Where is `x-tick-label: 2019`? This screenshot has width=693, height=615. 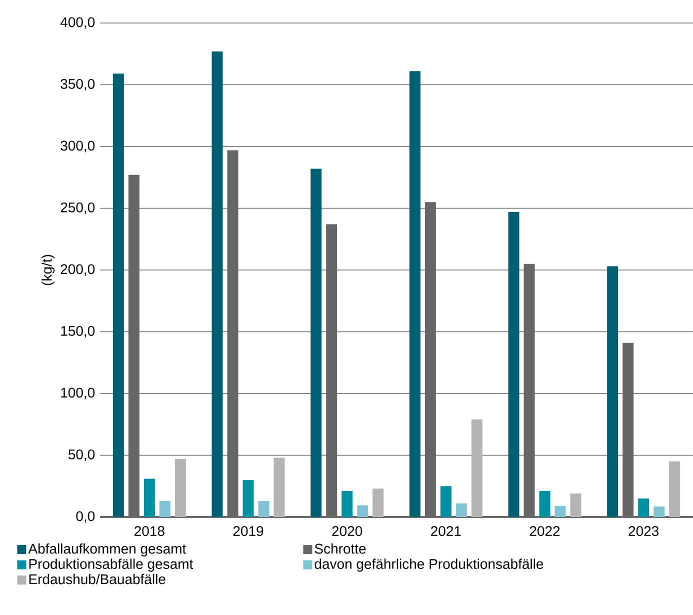
x-tick-label: 2019 is located at coordinates (248, 531).